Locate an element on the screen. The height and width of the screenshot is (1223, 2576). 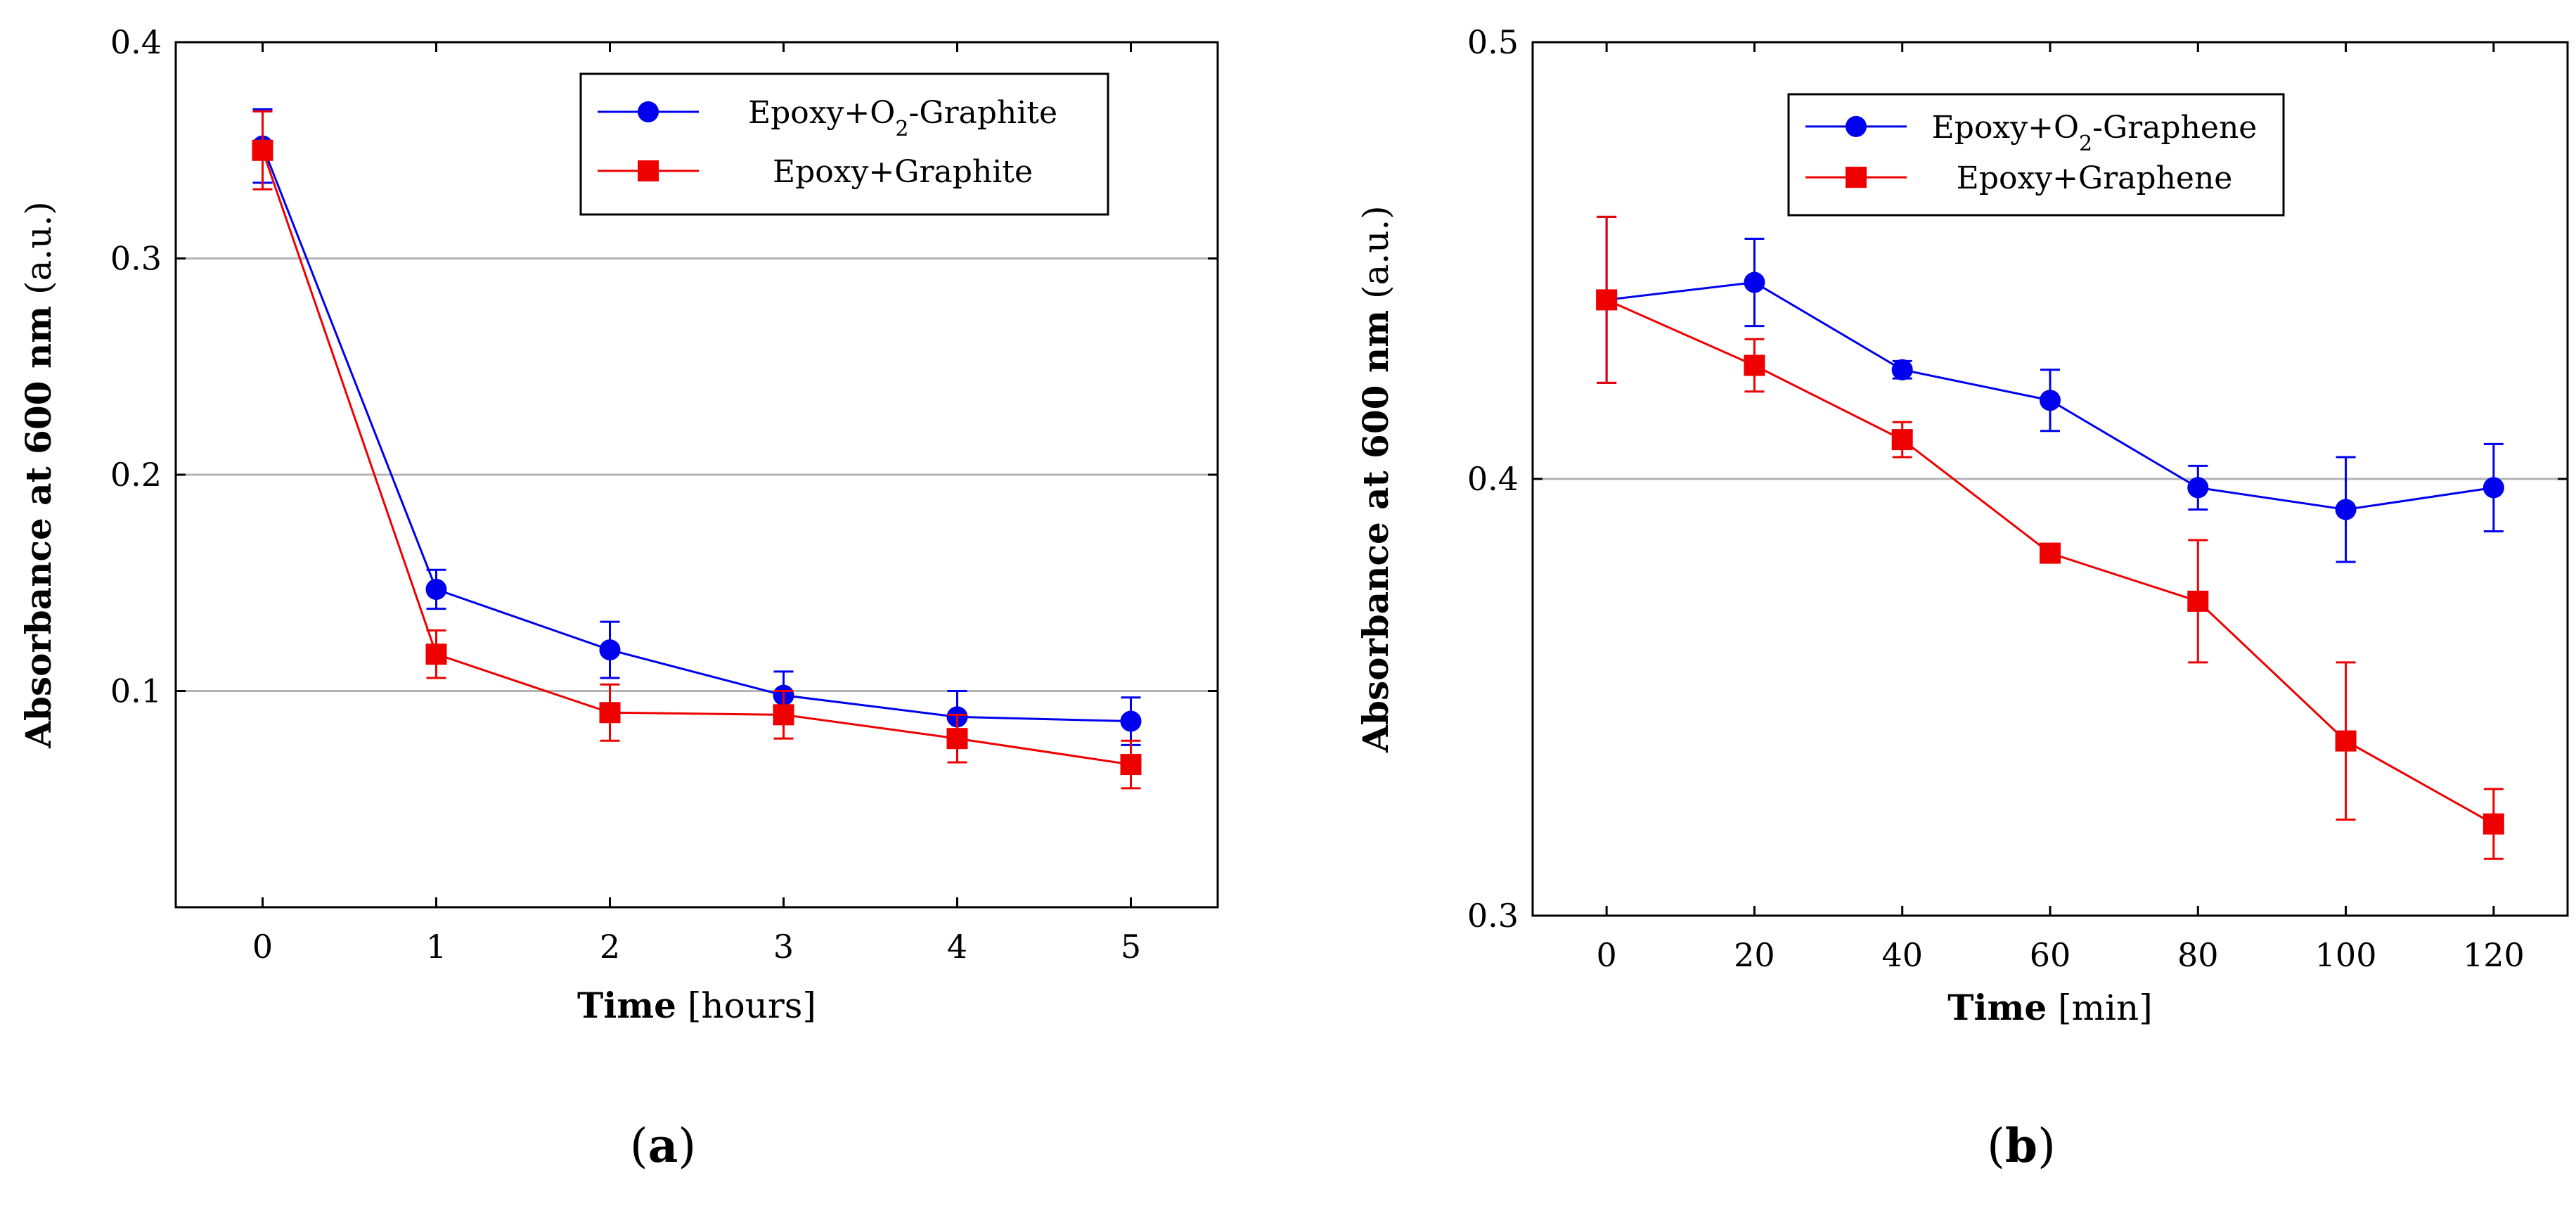
x-tick-label: 100 is located at coordinates (2346, 955).